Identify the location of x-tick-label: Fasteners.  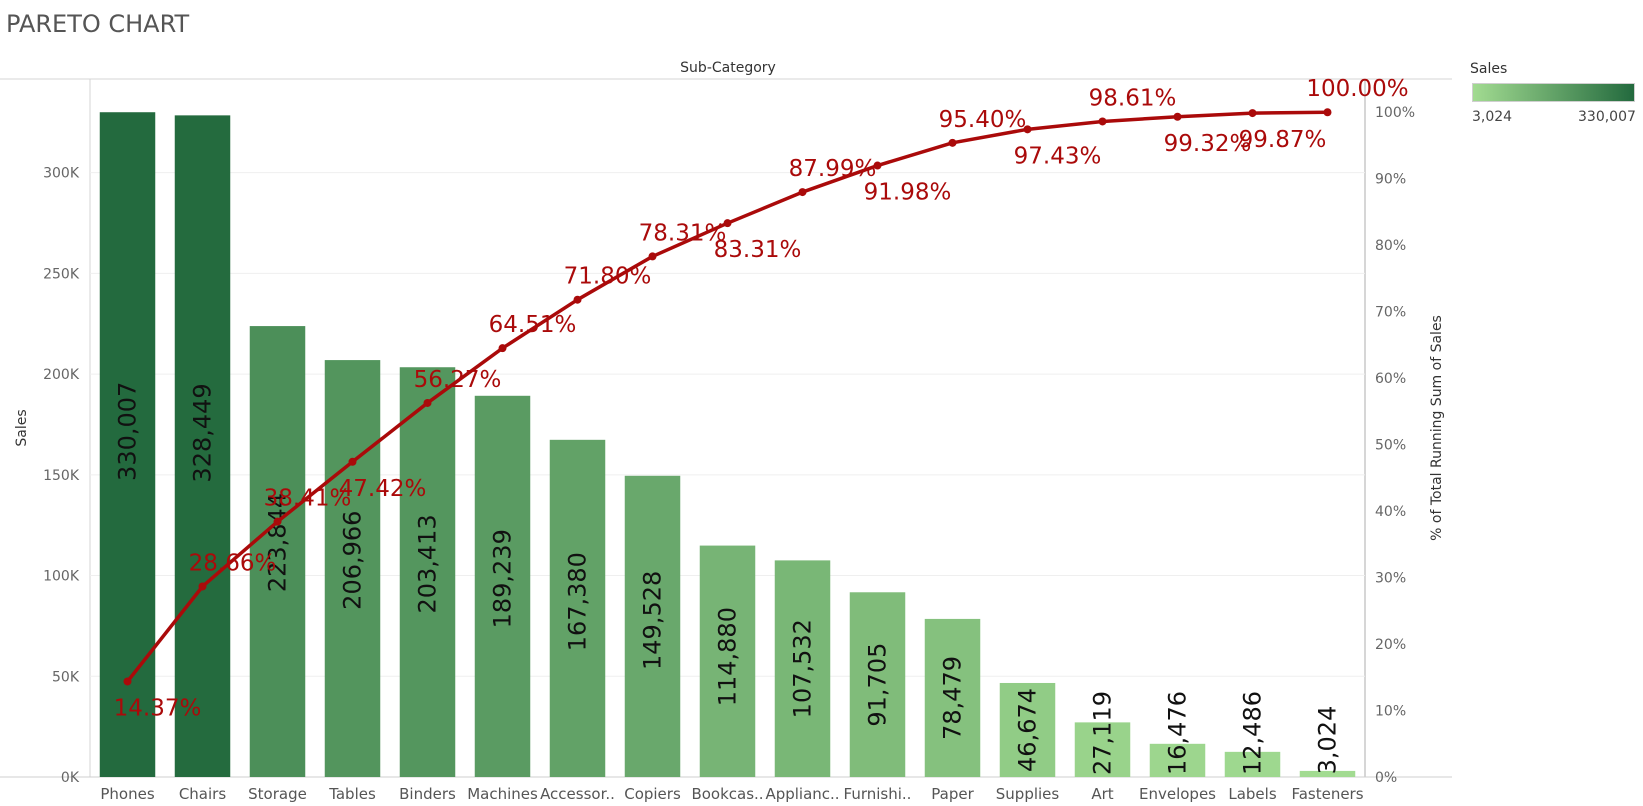
(1327, 794).